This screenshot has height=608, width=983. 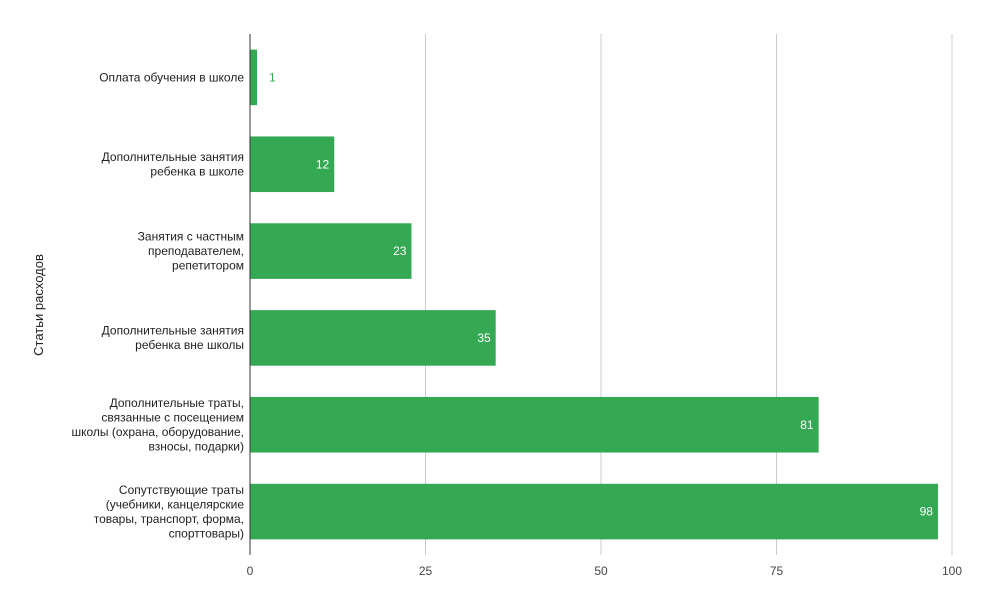 I want to click on category-label: Дополнительные занятия ребенка в школе, so click(x=173, y=164).